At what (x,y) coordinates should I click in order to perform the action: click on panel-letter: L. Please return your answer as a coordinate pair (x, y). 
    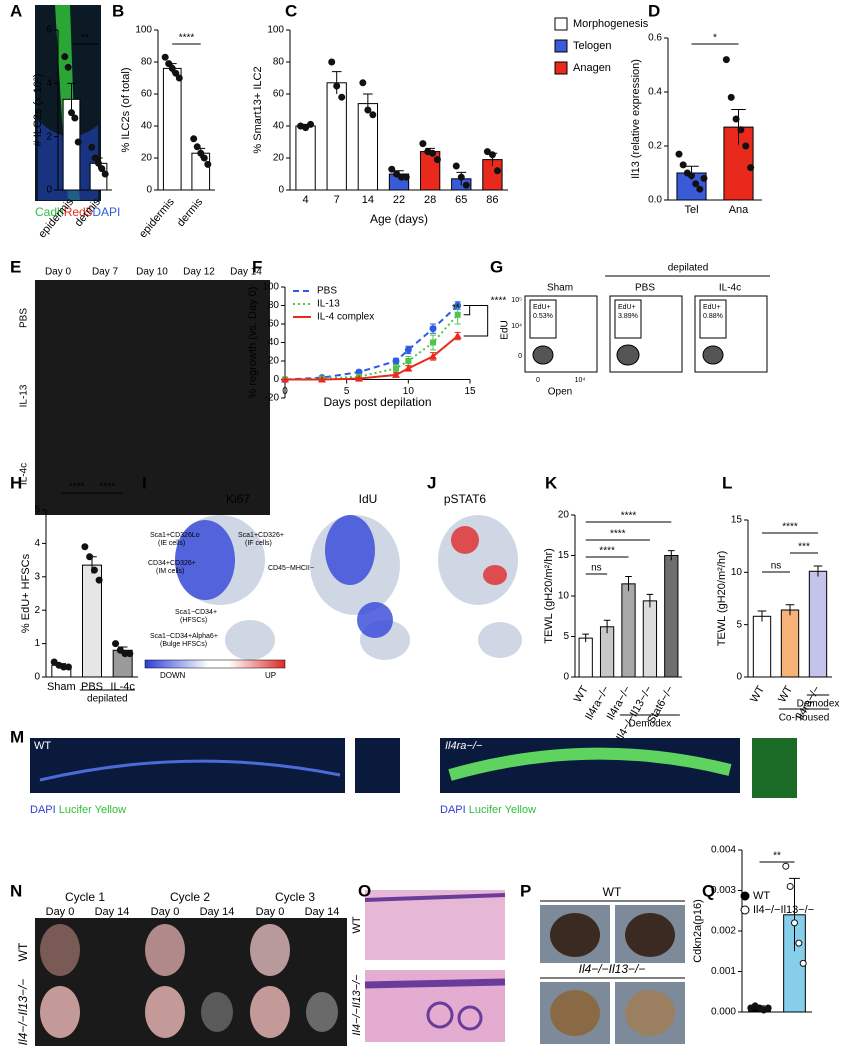
    Looking at the image, I should click on (727, 482).